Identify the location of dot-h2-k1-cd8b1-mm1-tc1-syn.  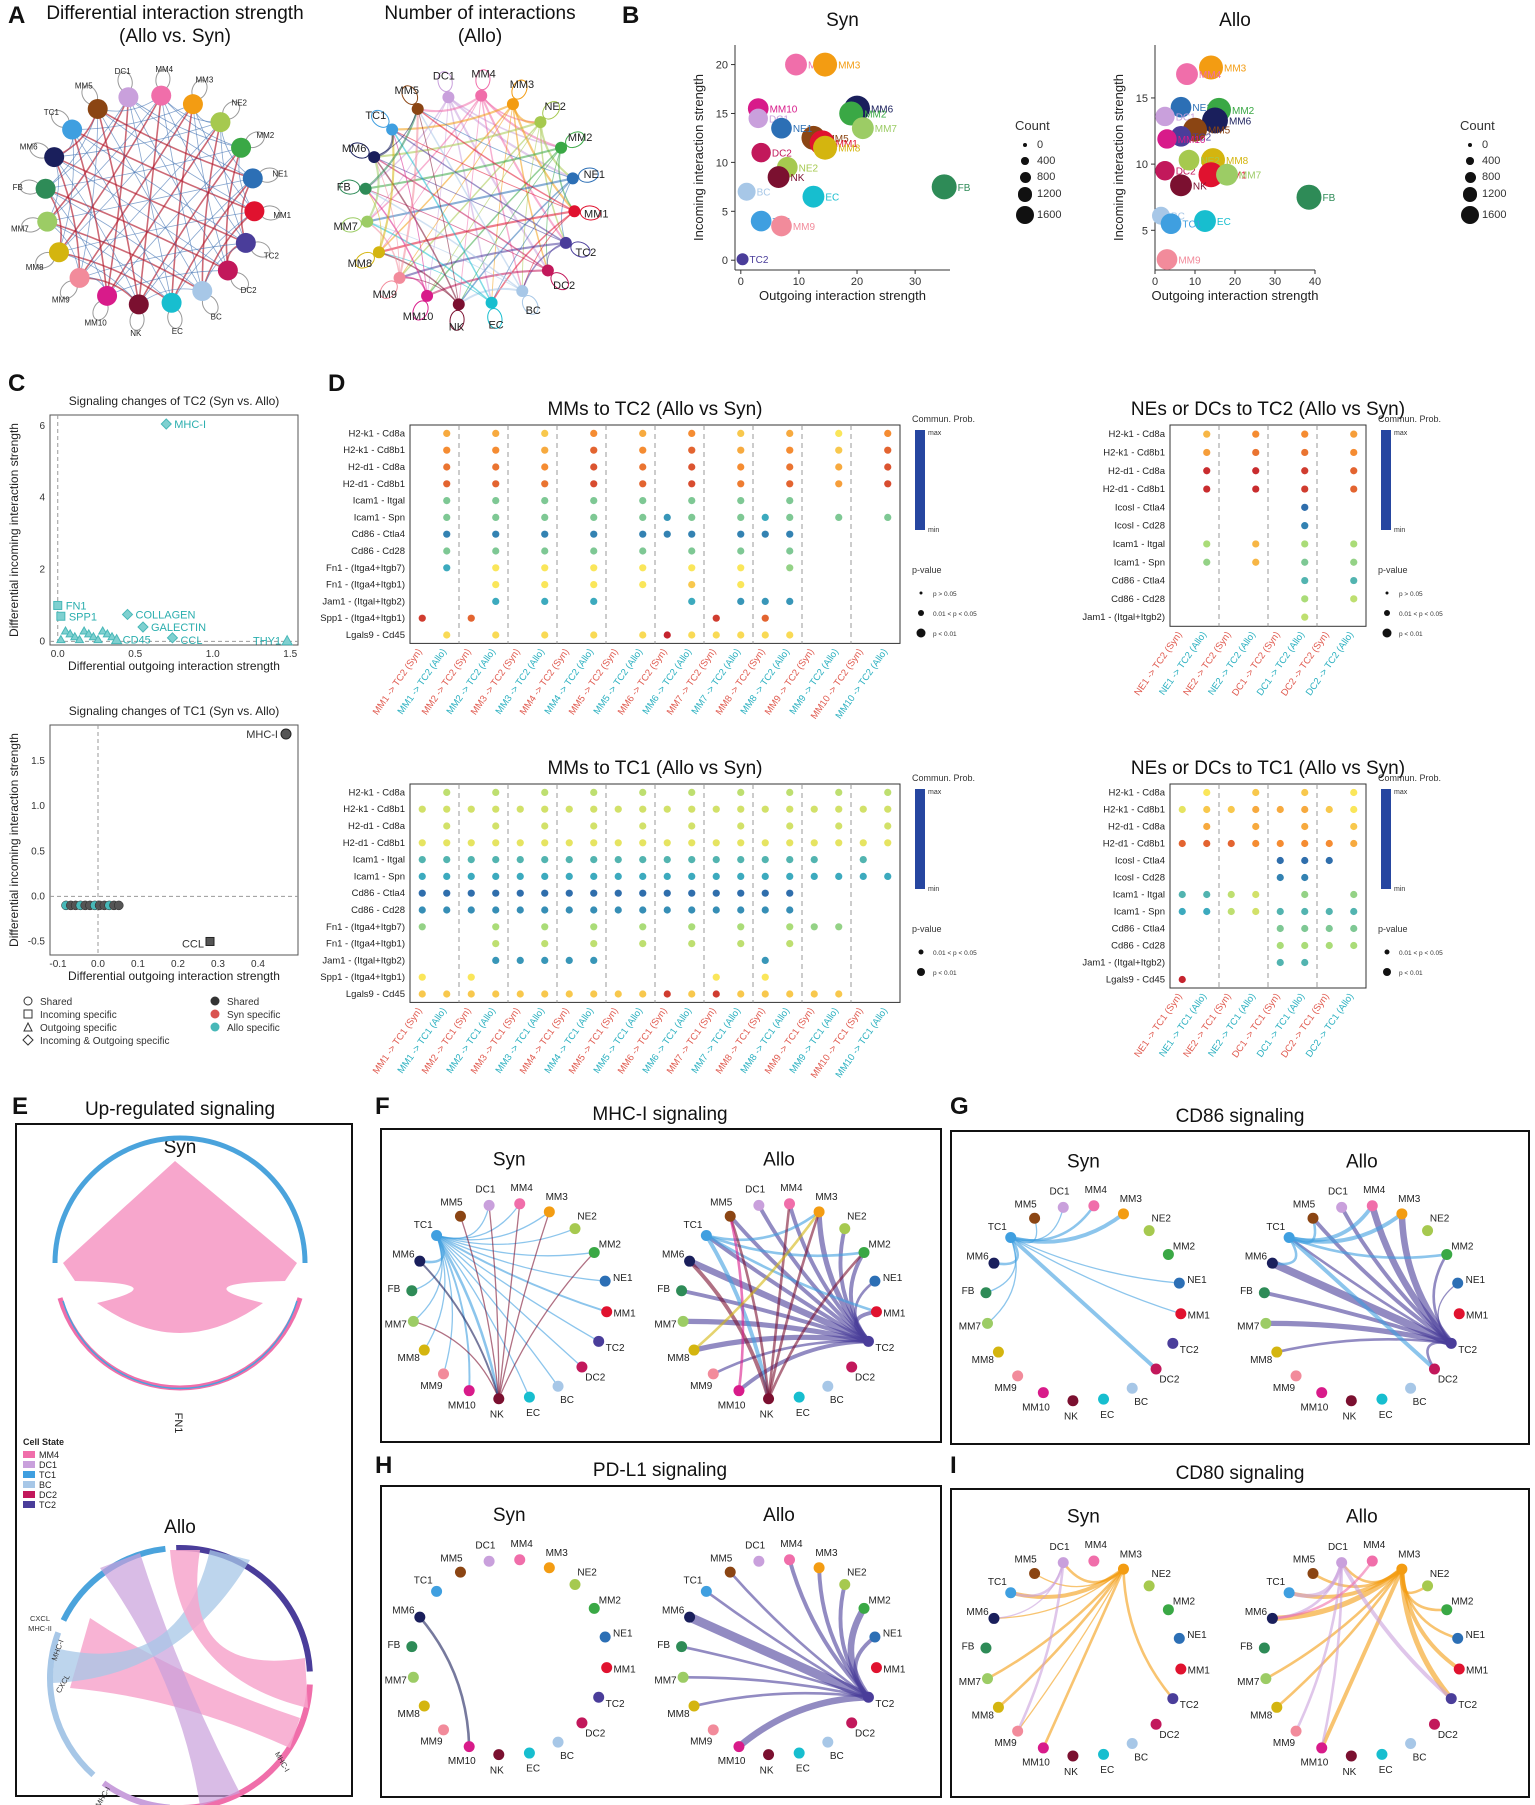
(422, 809).